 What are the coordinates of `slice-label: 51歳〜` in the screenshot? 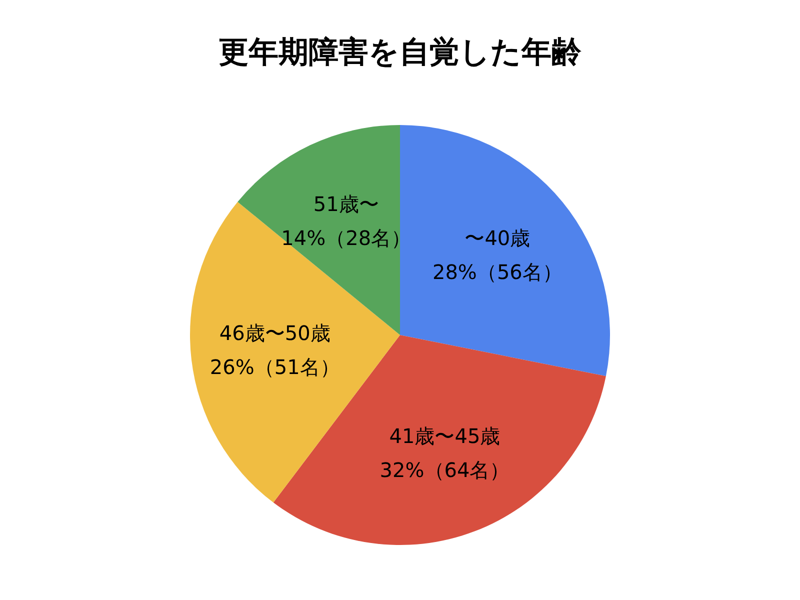 It's located at (346, 204).